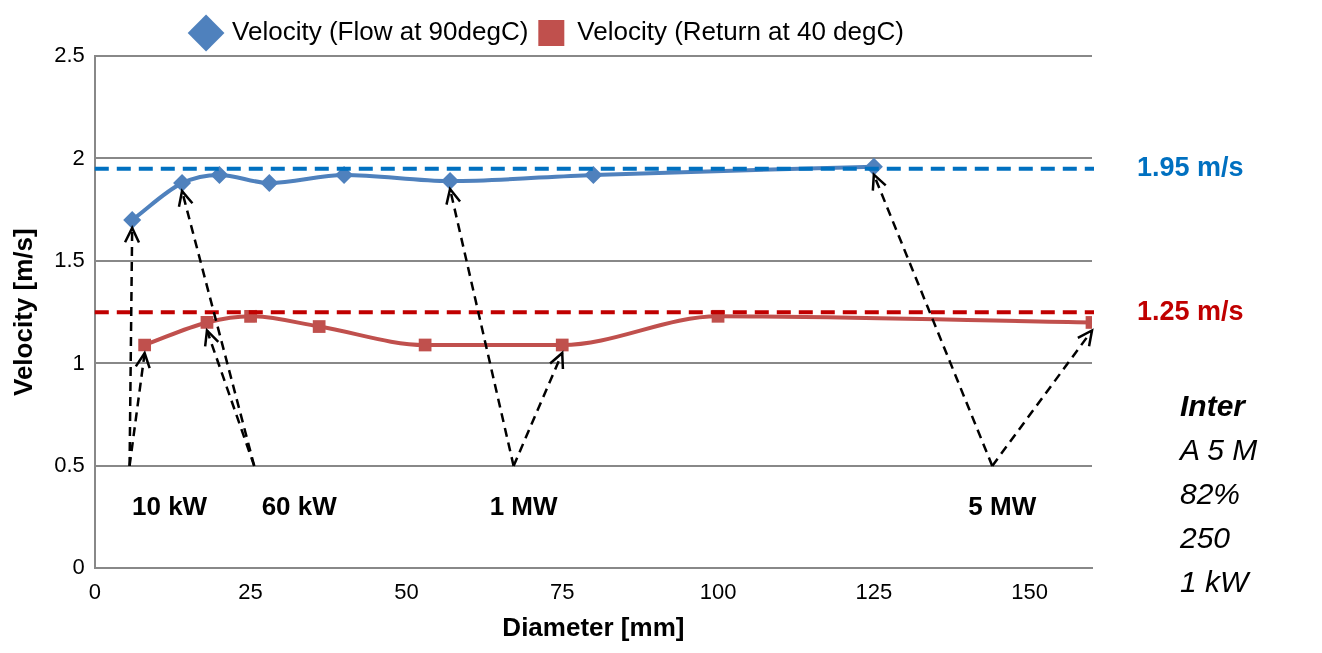 The image size is (1322, 653). Describe the element at coordinates (740, 31) in the screenshot. I see `legend-label: Velocity (Return at 40 degC)` at that location.